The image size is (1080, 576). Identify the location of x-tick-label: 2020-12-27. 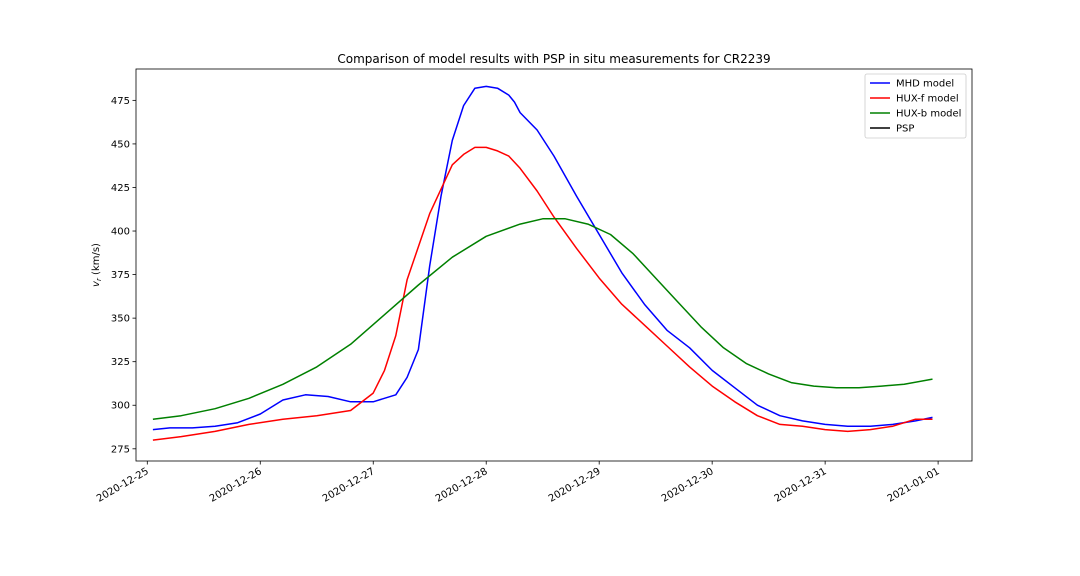
(349, 485).